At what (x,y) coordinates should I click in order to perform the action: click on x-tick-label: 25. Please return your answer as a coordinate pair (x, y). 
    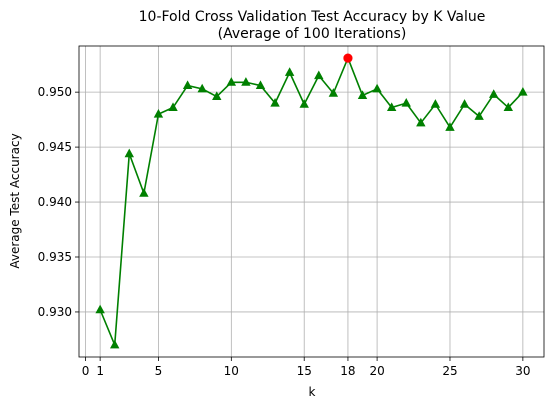
    Looking at the image, I should click on (449, 371).